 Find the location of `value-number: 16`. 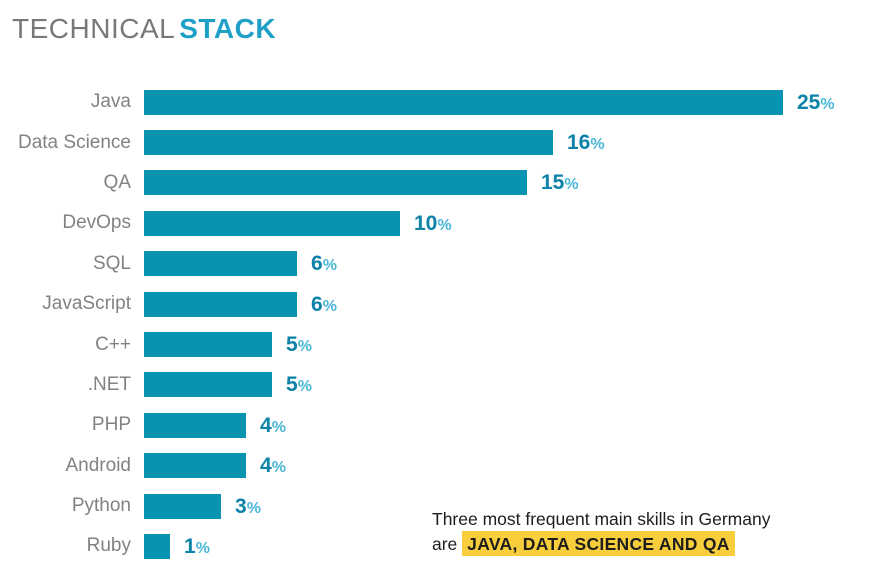

value-number: 16 is located at coordinates (579, 143).